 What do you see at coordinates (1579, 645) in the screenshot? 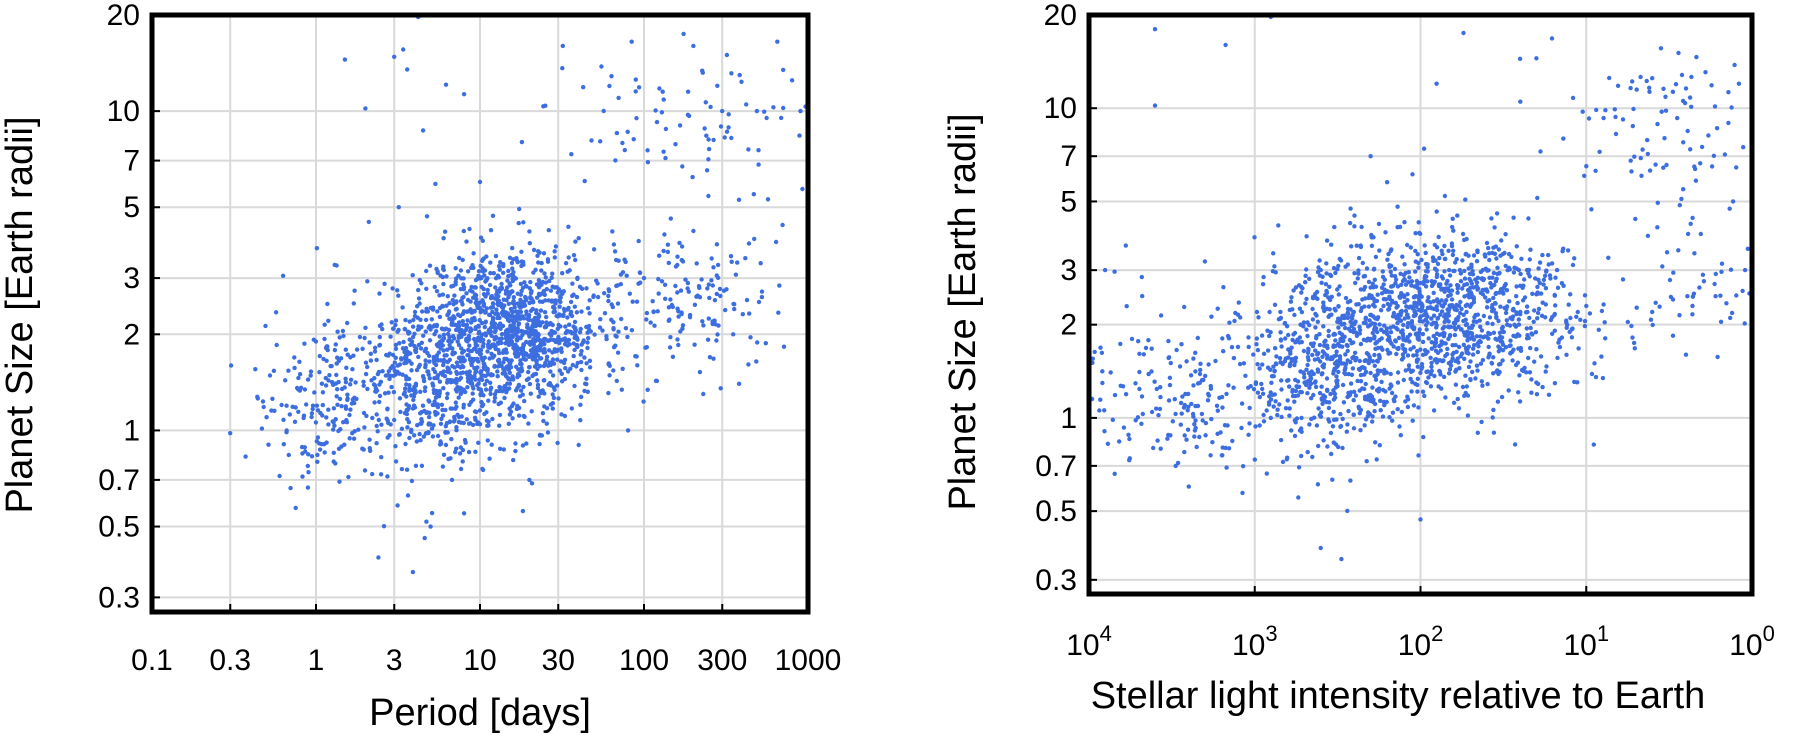
I see `x-tick-base: 10` at bounding box center [1579, 645].